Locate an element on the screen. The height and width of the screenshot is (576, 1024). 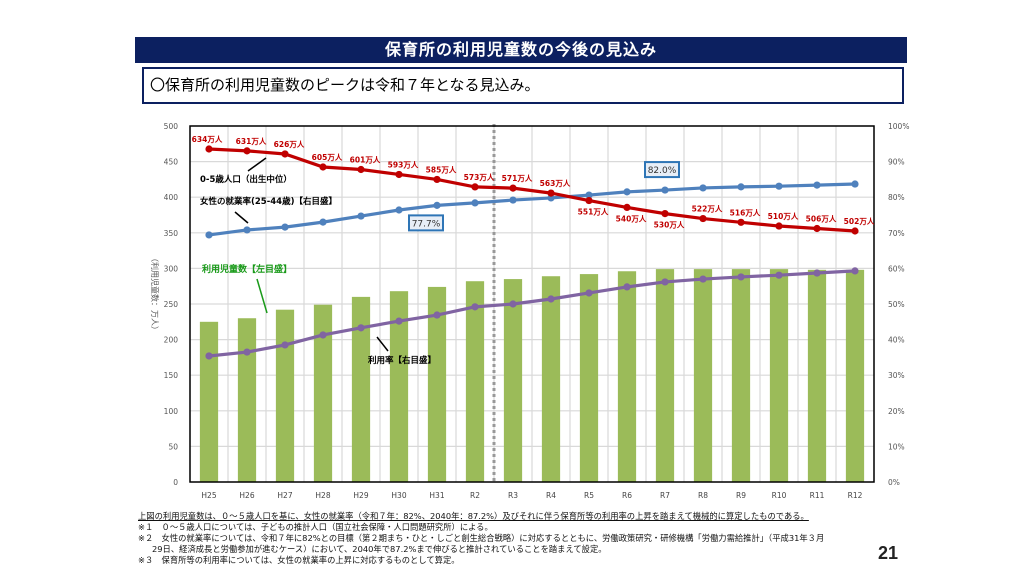
x-tick-label: R9 is located at coordinates (741, 495).